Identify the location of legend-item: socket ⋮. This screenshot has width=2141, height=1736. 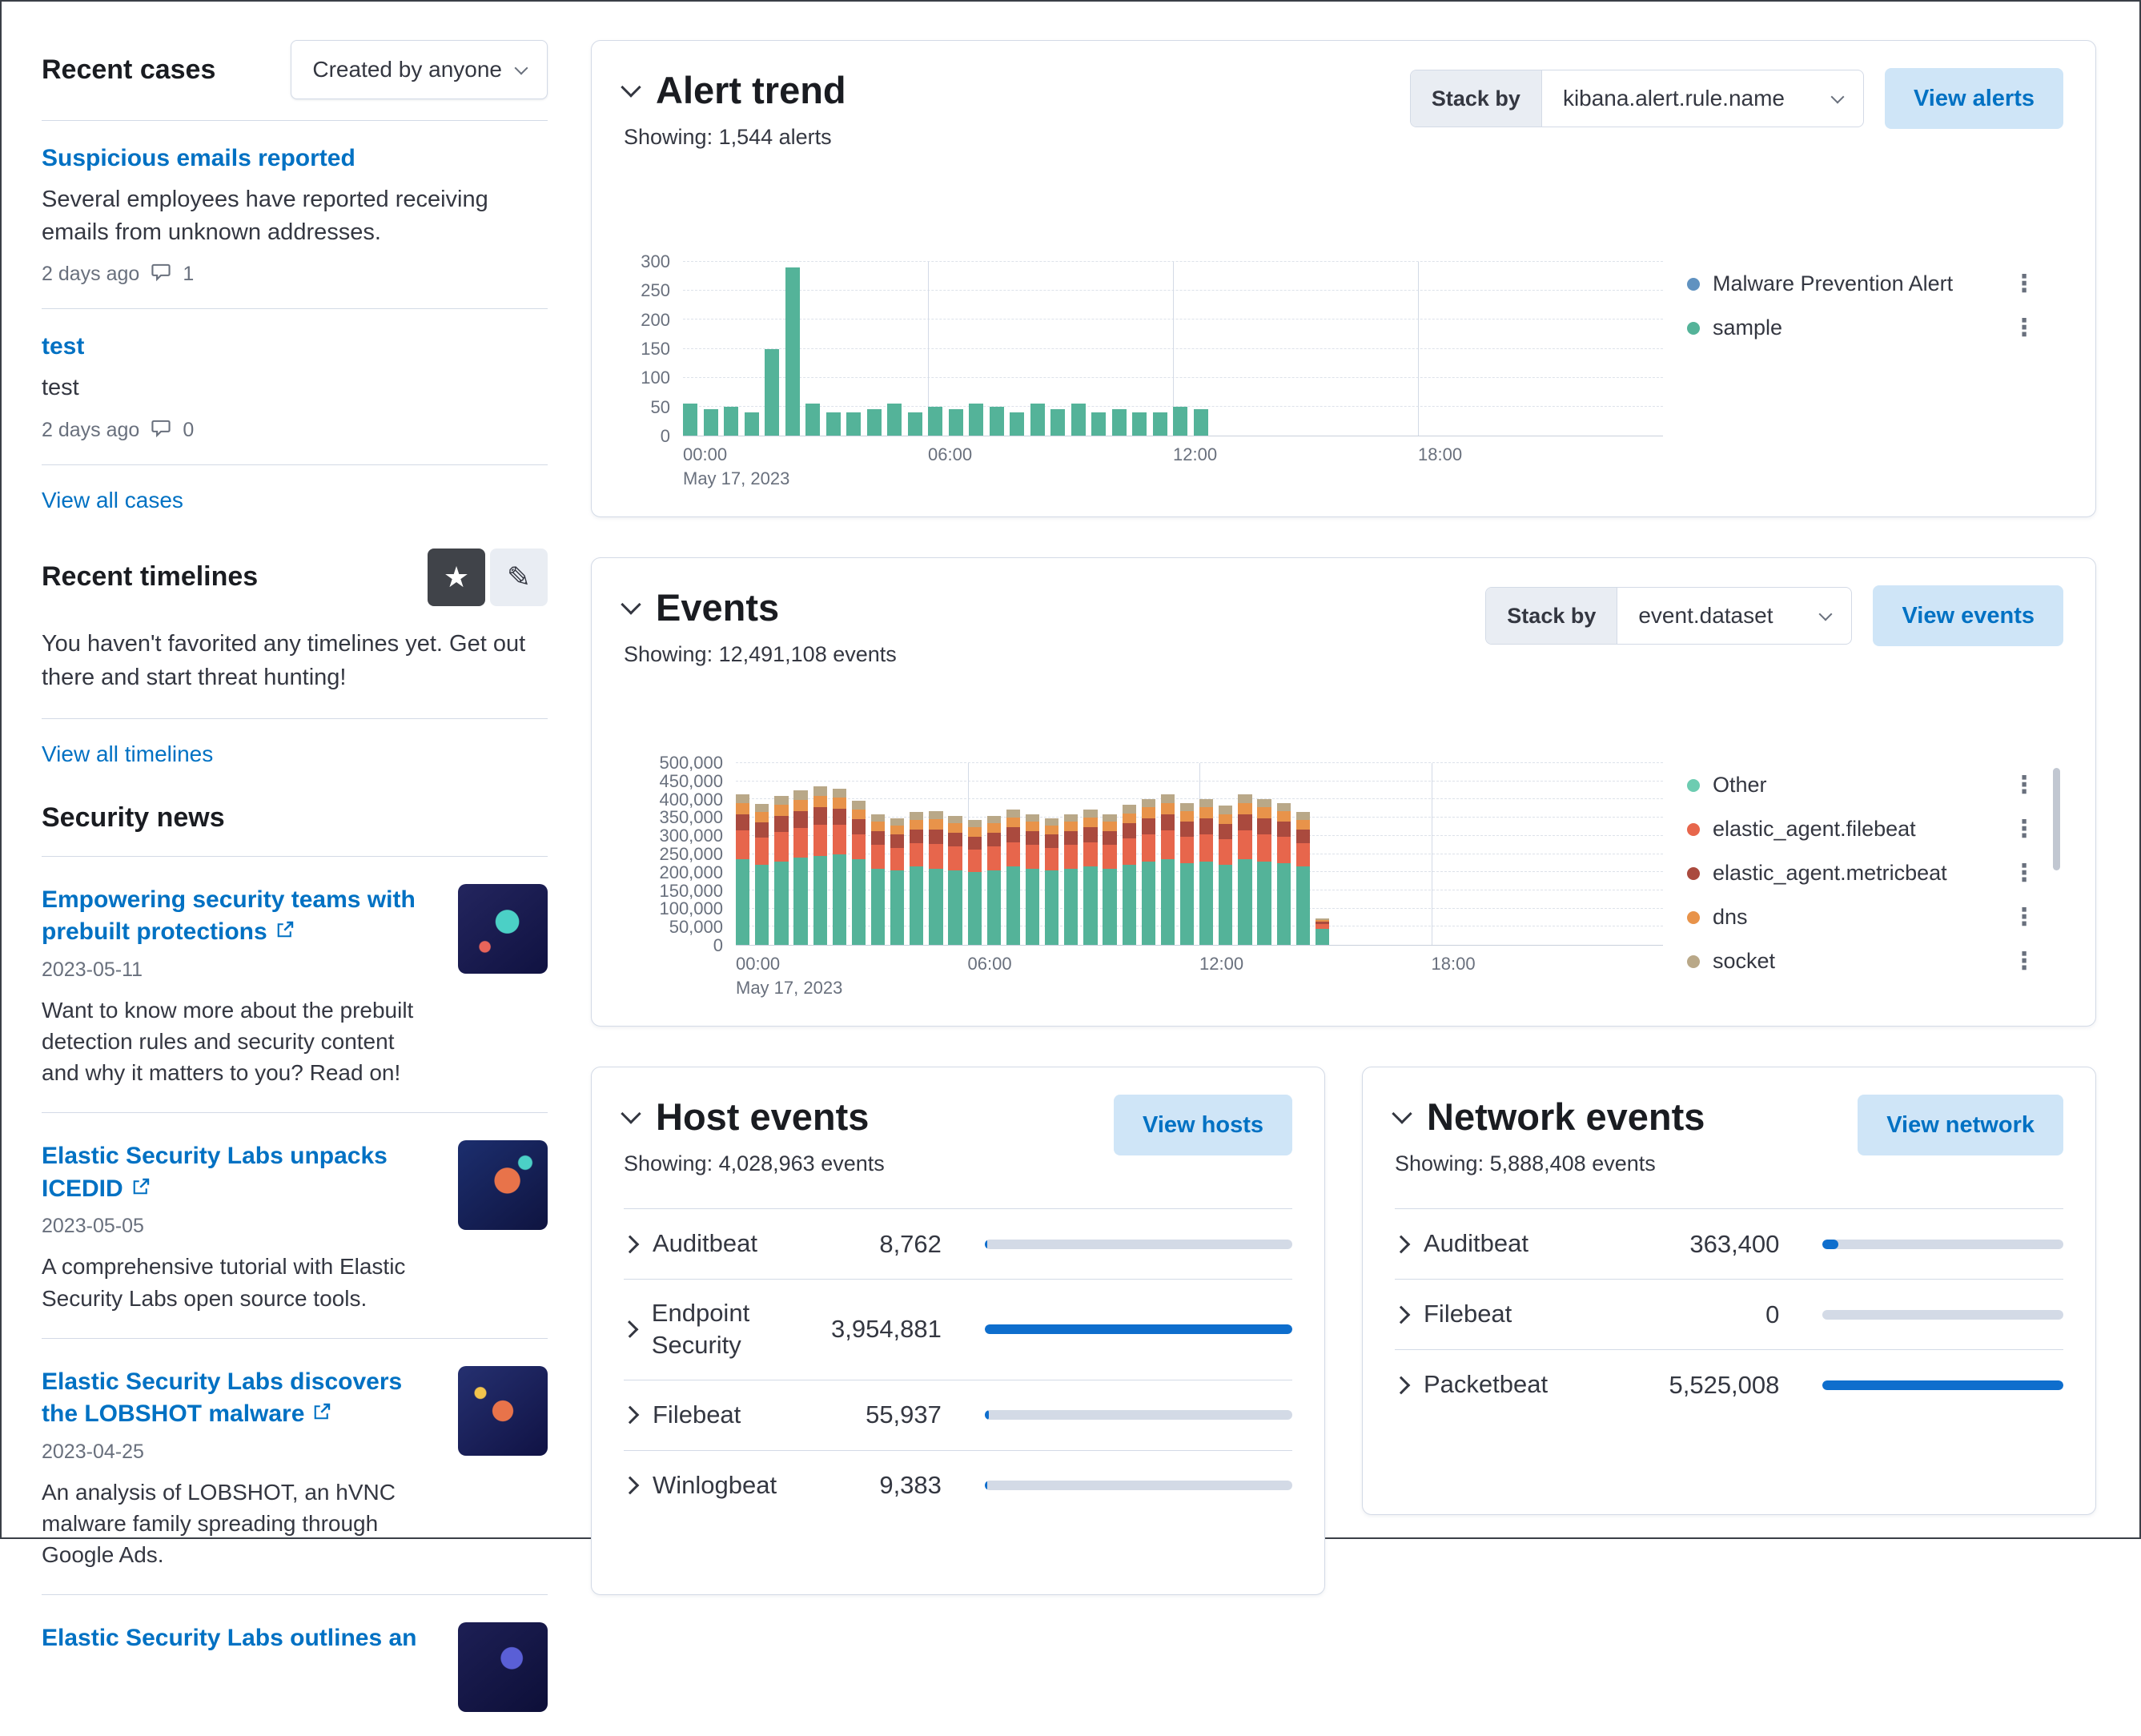
(1863, 961).